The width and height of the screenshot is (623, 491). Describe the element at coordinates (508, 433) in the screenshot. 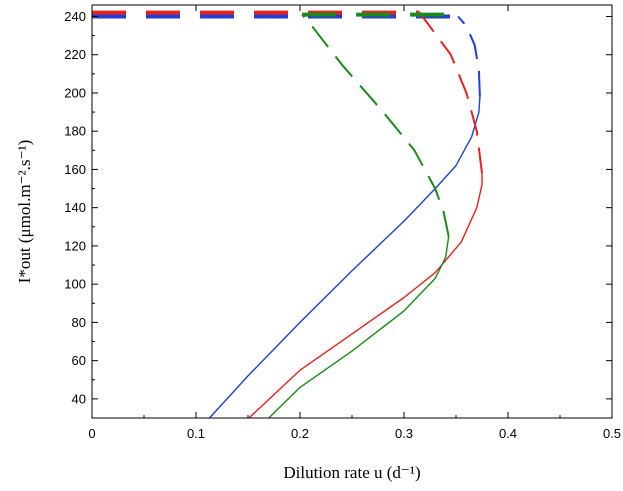

I see `x-tick-label: 0.4` at that location.